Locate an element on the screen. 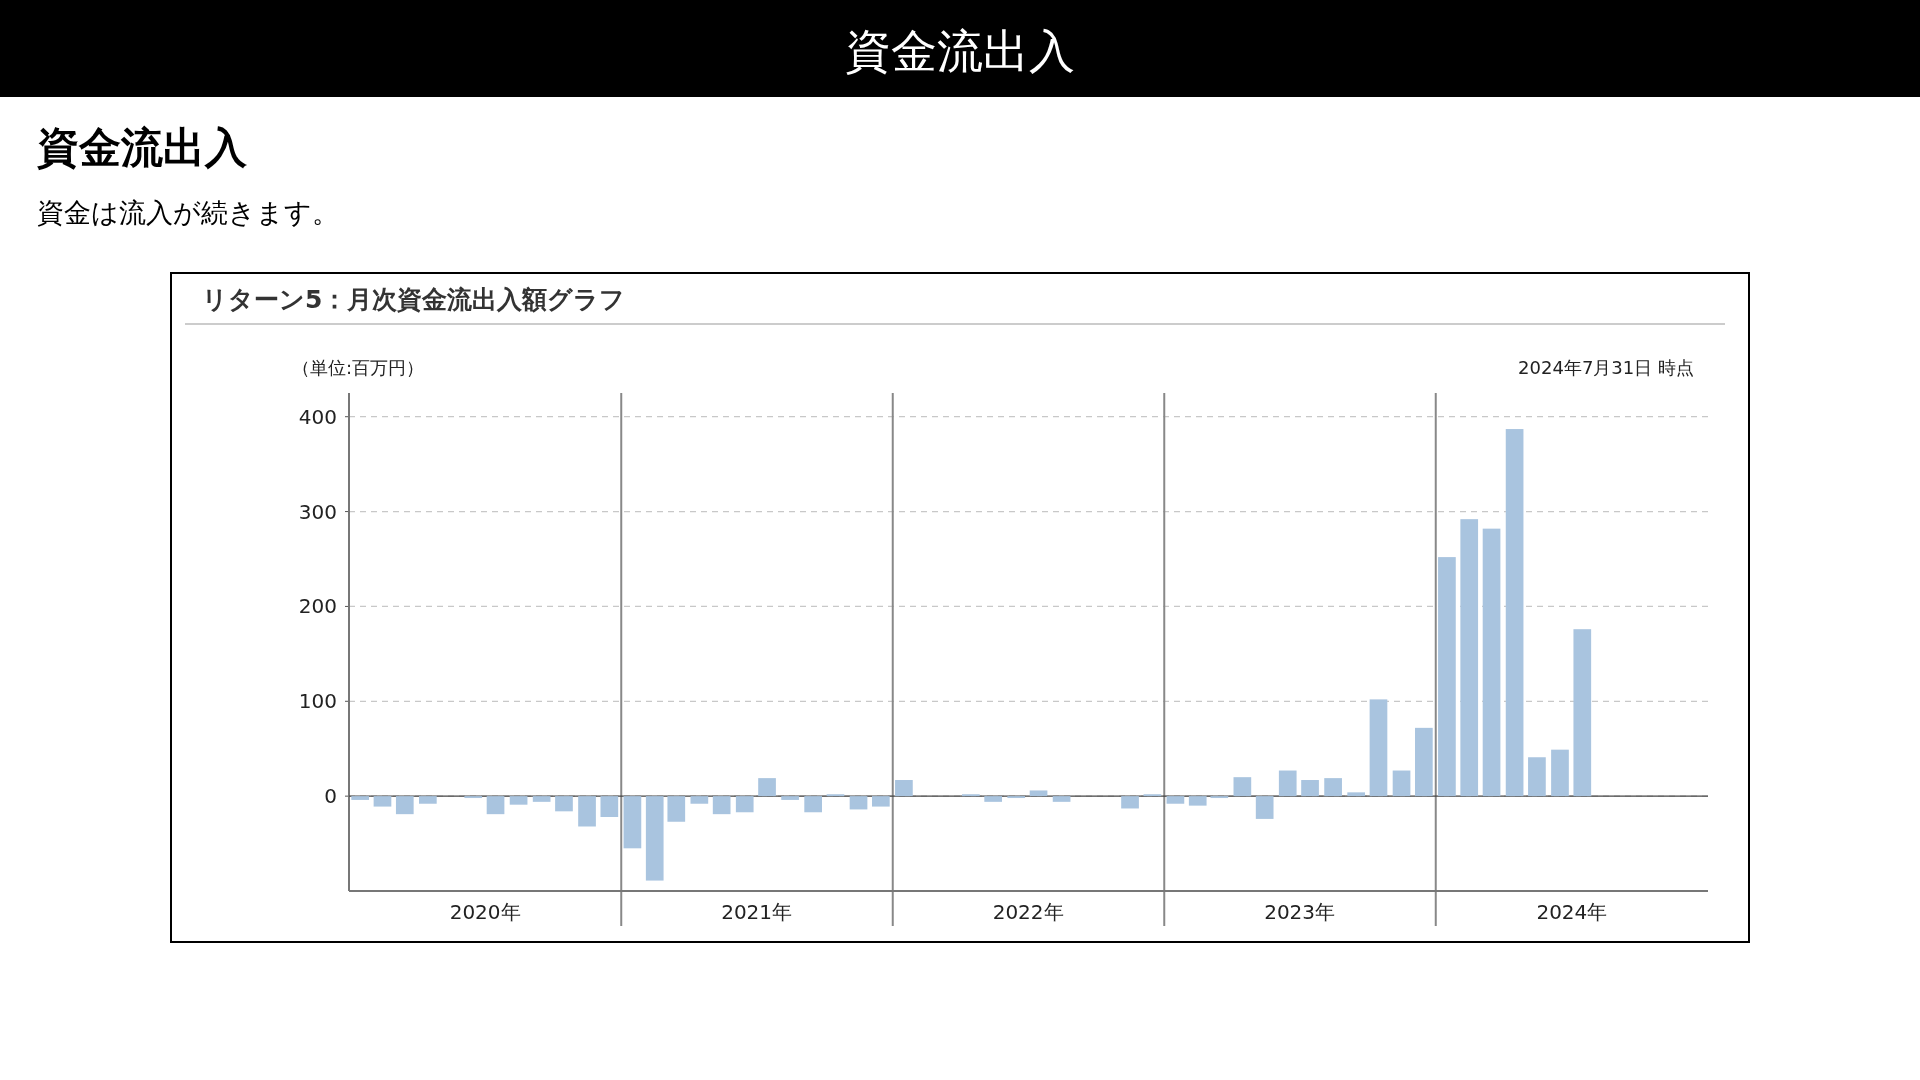  y-tick-label: 200 is located at coordinates (317, 606).